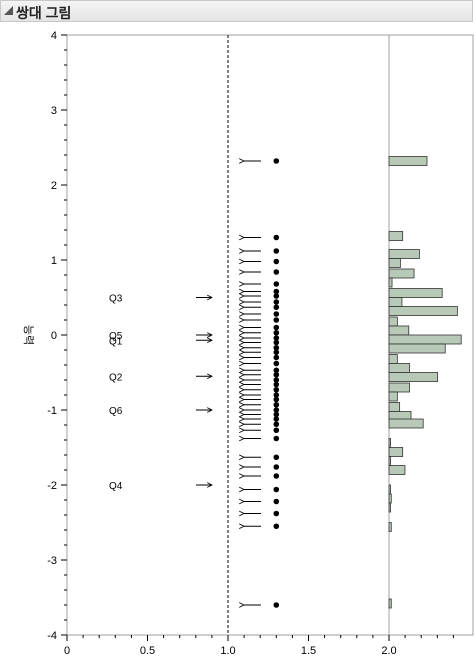 This screenshot has height=669, width=475. I want to click on histogram, so click(425, 382).